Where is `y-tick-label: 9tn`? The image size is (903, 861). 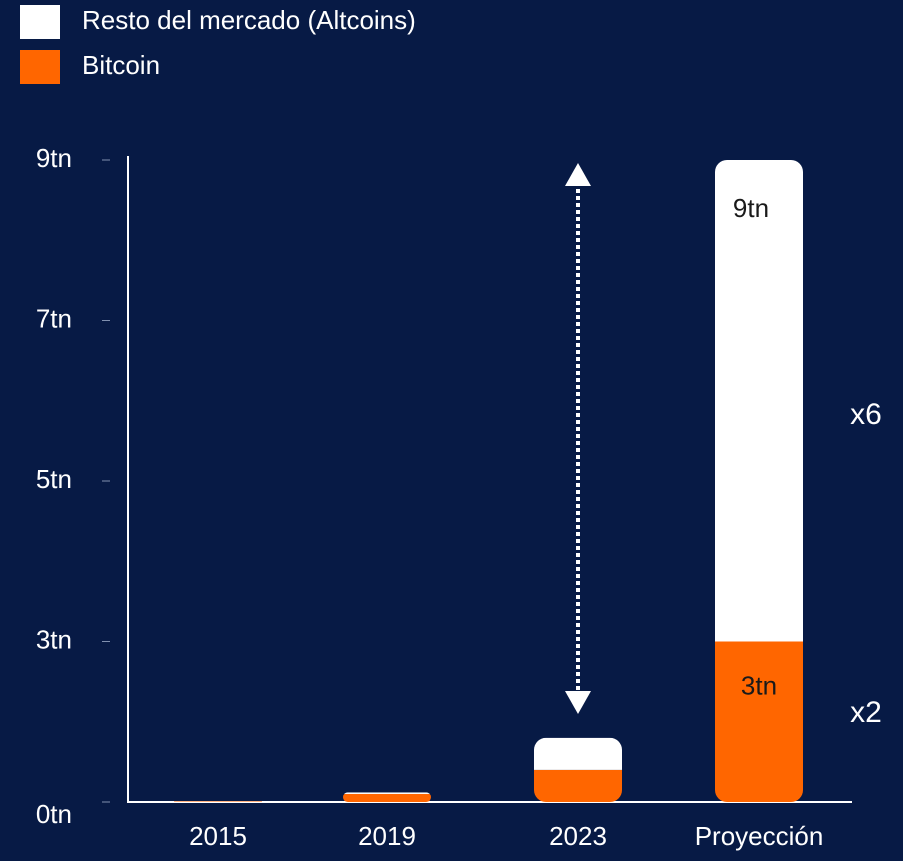
y-tick-label: 9tn is located at coordinates (54, 158).